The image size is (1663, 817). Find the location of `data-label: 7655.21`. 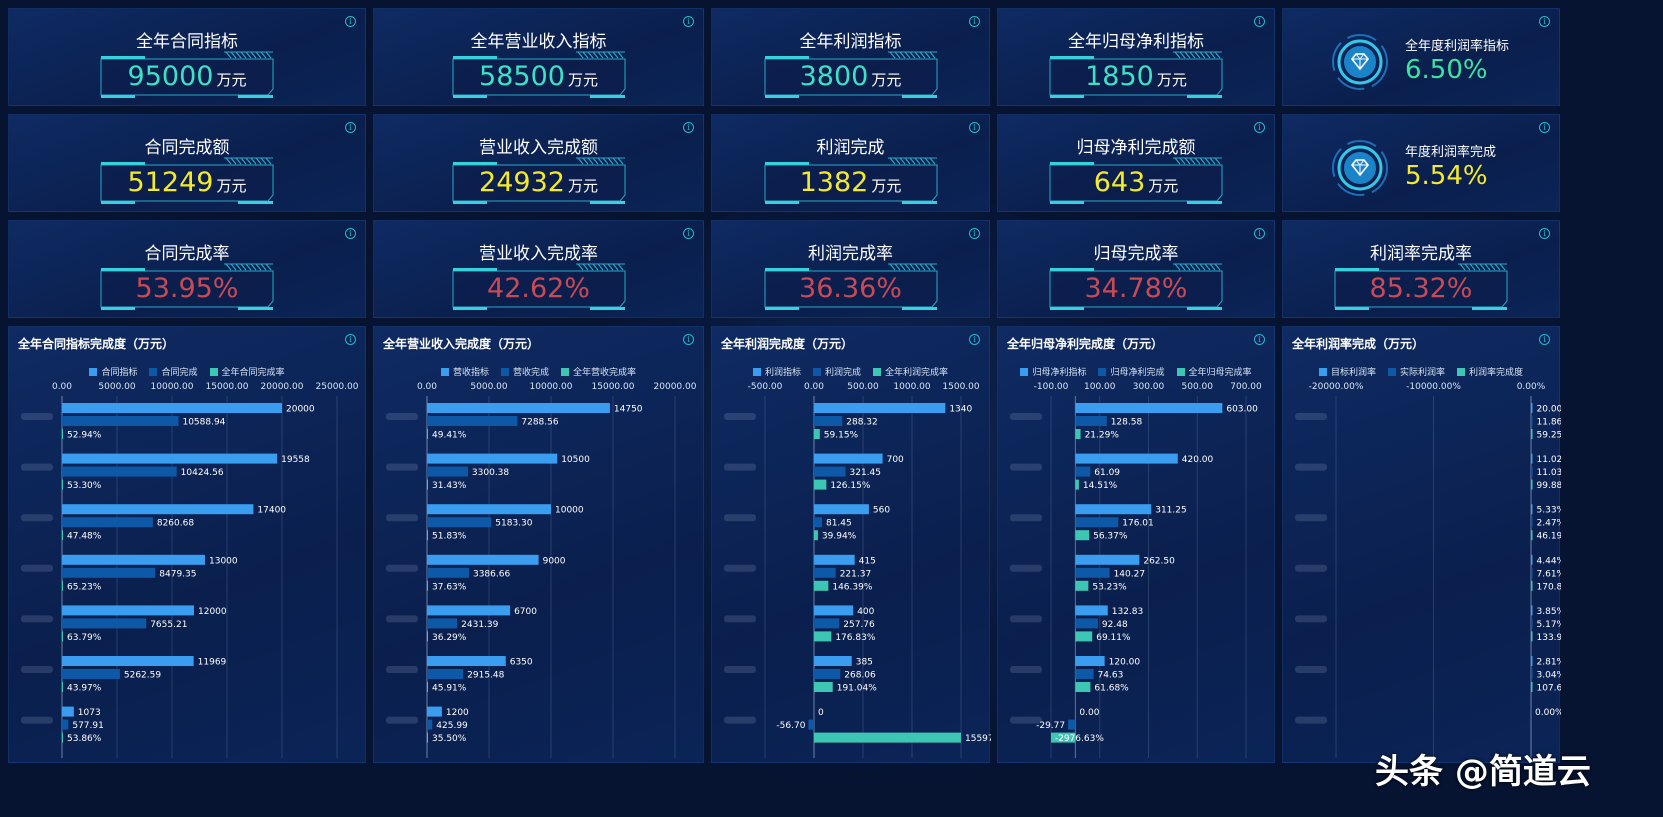

data-label: 7655.21 is located at coordinates (168, 625).